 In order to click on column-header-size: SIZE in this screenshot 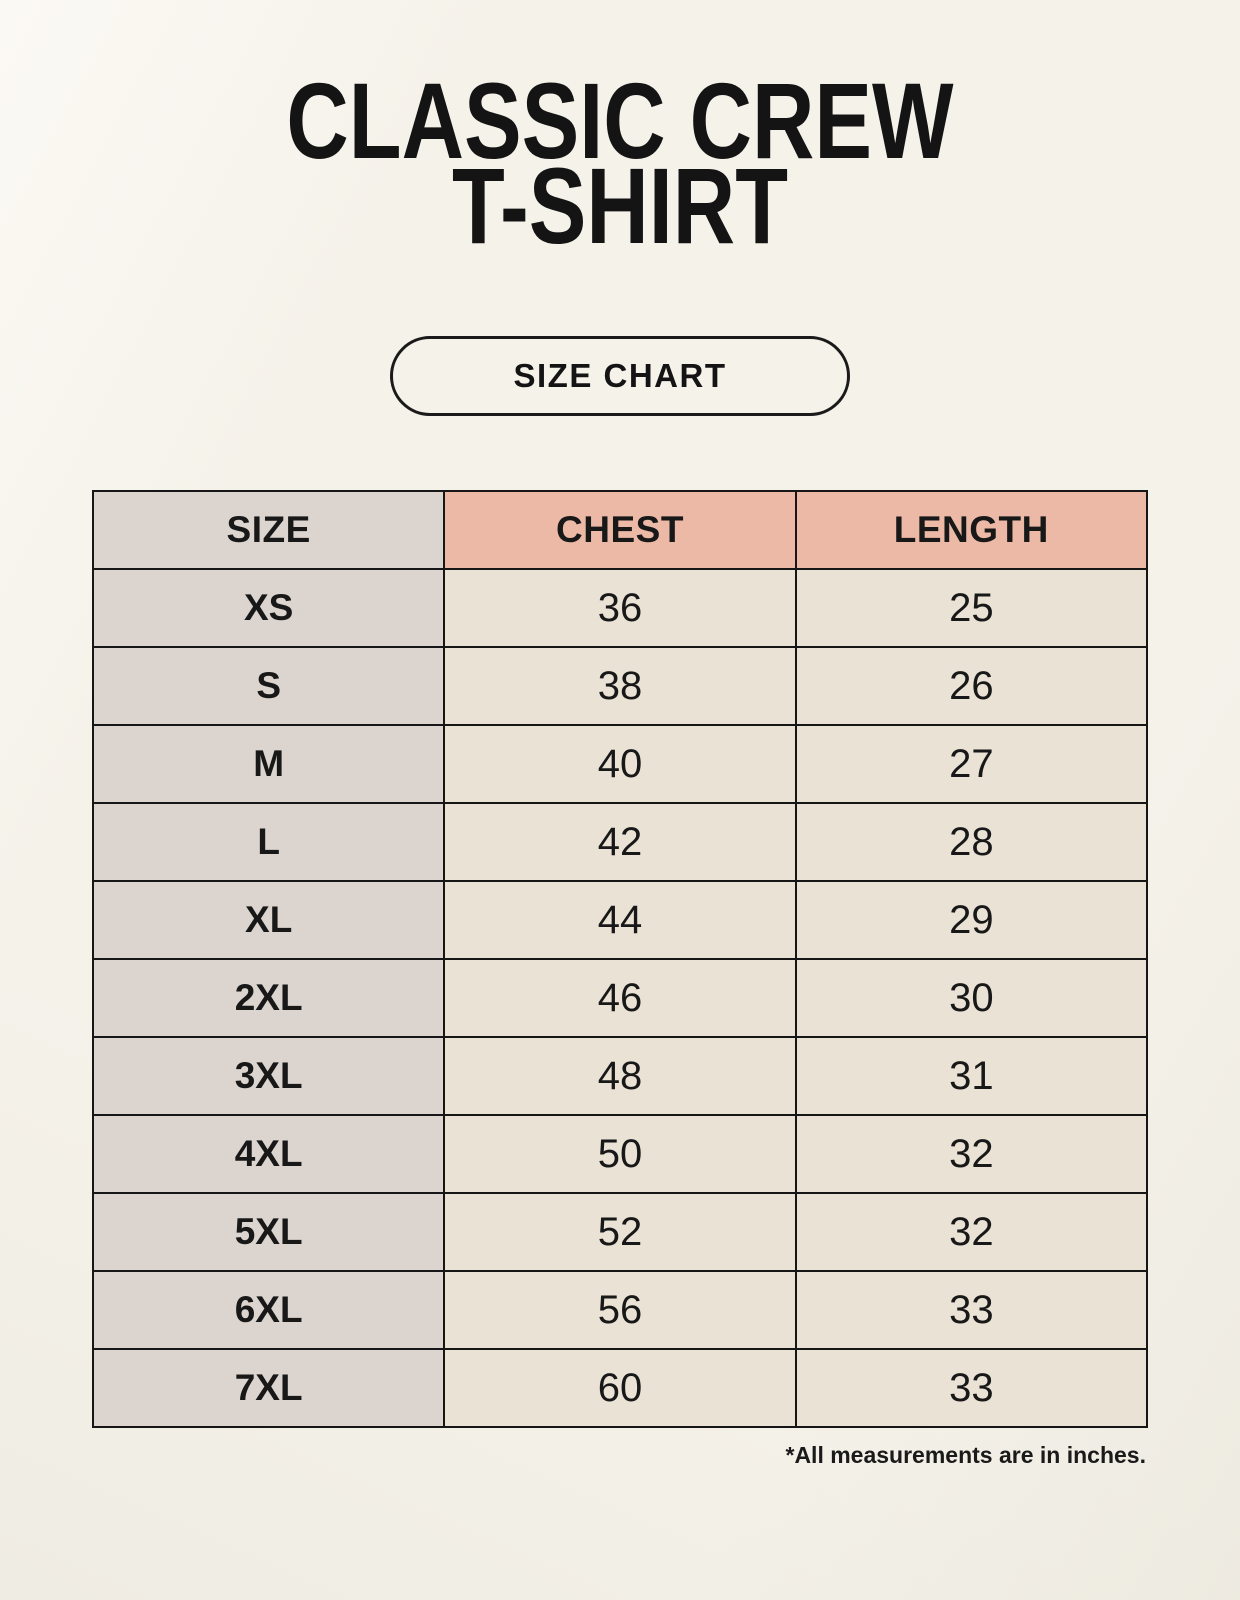, I will do `click(268, 530)`.